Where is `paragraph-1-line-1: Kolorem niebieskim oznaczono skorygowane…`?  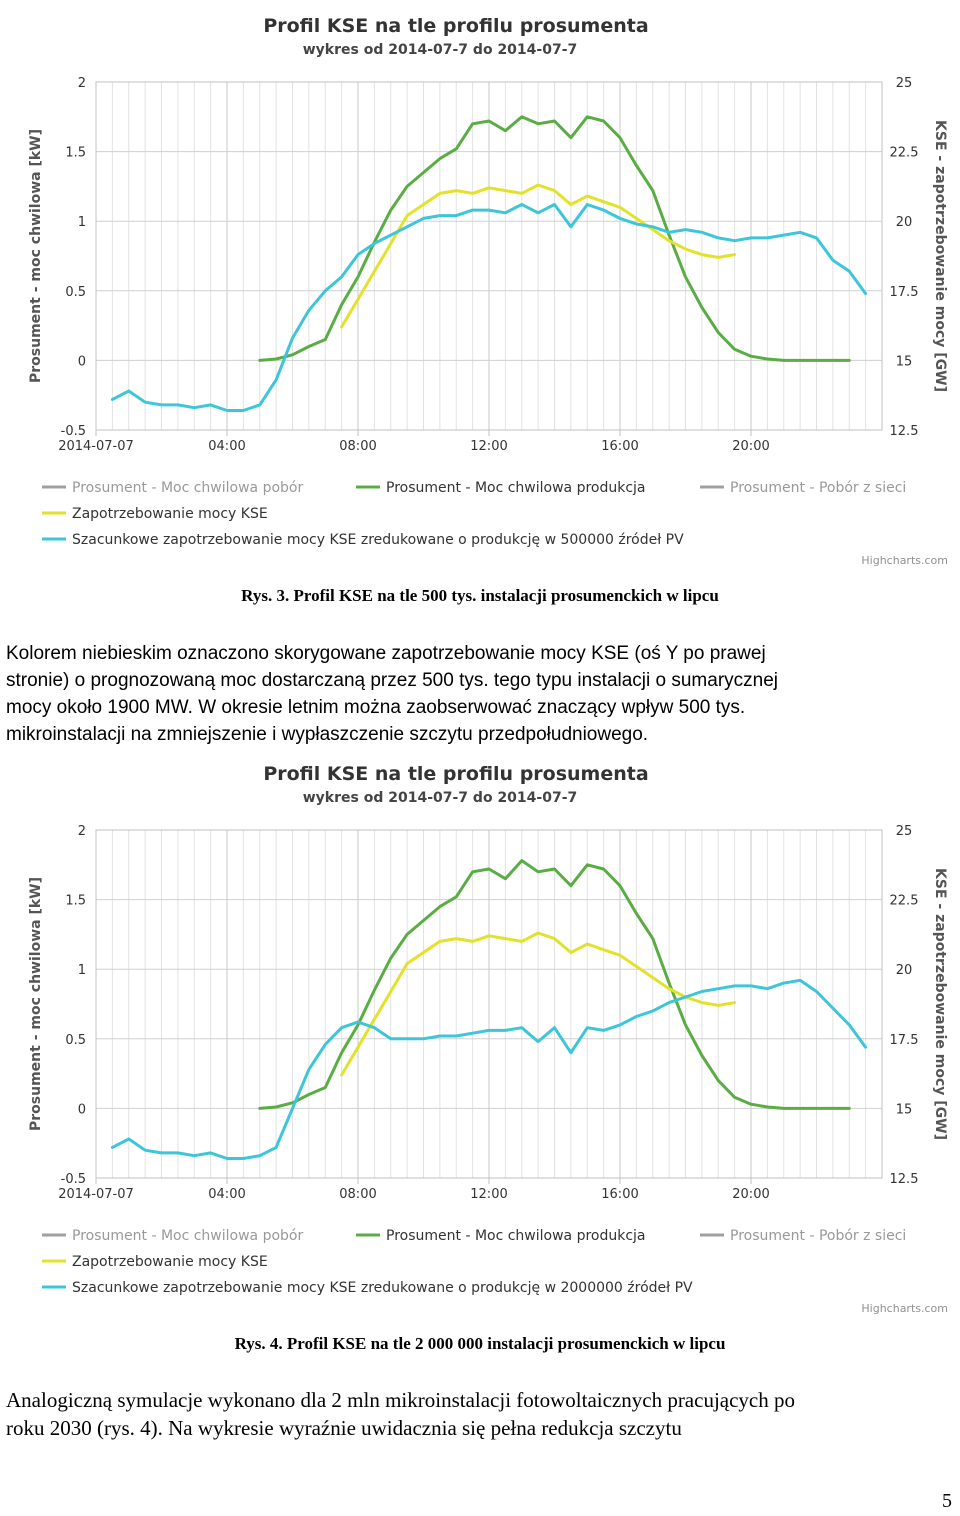
paragraph-1-line-1: Kolorem niebieskim oznaczono skorygowane… is located at coordinates (386, 653).